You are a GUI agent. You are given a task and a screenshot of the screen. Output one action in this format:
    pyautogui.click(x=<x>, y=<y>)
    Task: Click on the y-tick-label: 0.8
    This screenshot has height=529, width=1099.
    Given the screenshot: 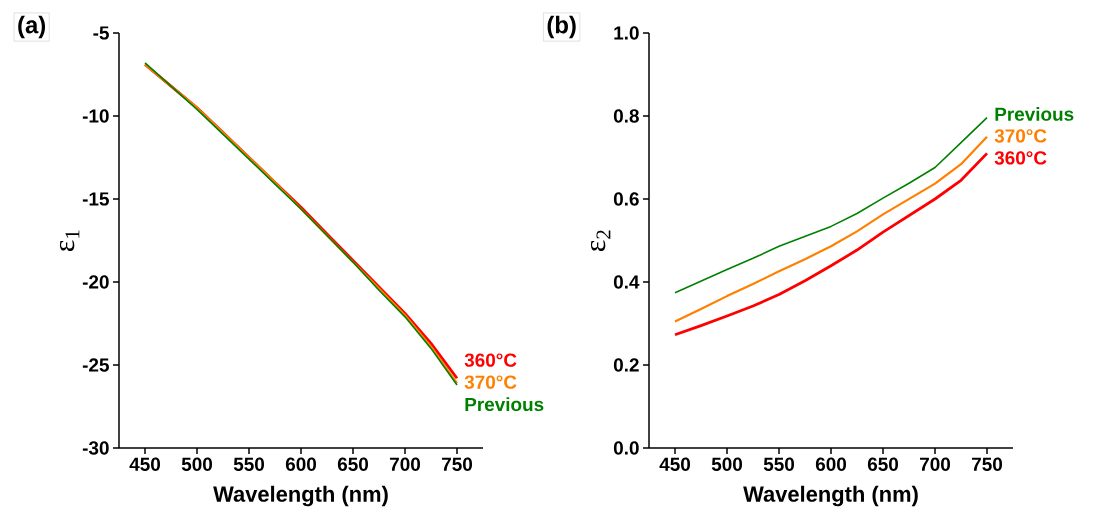 What is the action you would take?
    pyautogui.click(x=626, y=116)
    